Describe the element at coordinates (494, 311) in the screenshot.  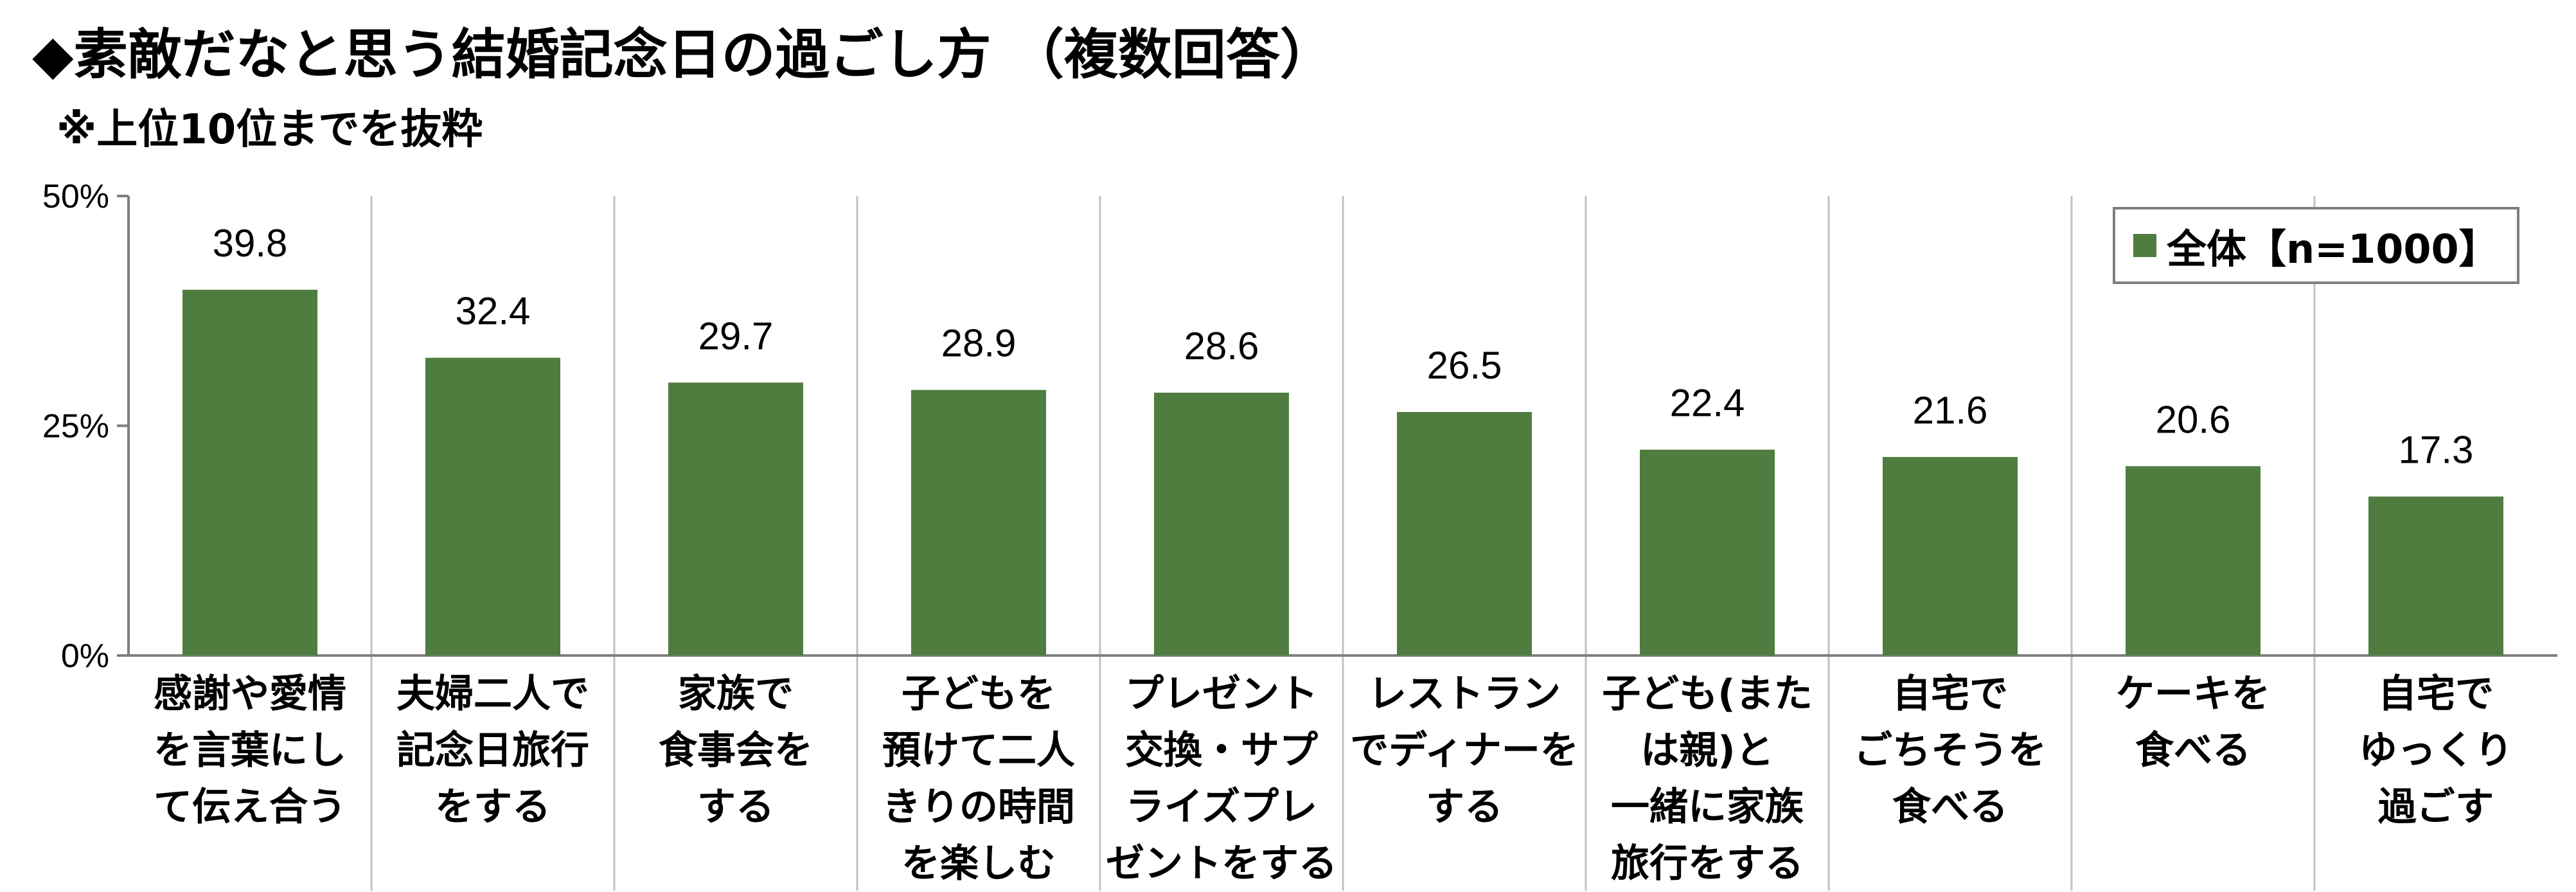
I see `data-label: 32.4` at that location.